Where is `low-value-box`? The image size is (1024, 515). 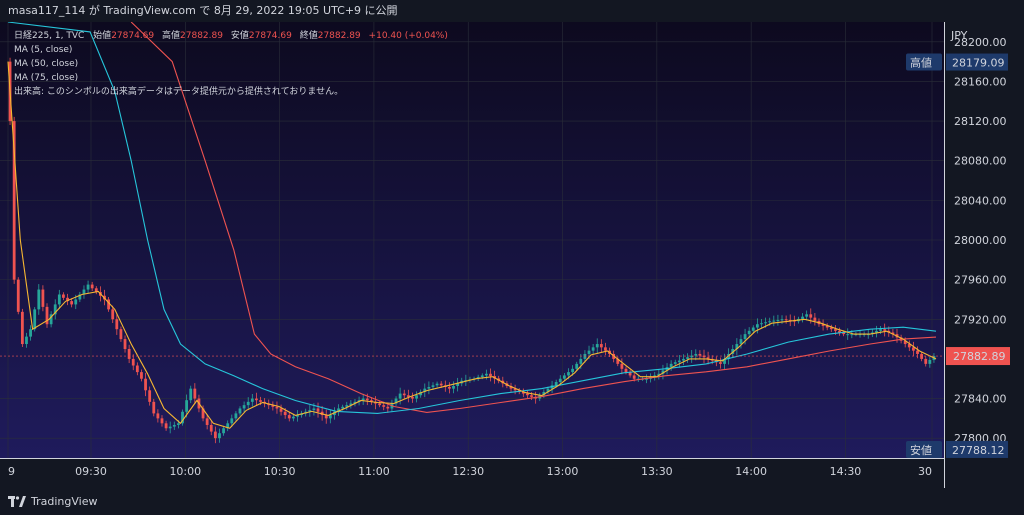 low-value-box is located at coordinates (977, 449).